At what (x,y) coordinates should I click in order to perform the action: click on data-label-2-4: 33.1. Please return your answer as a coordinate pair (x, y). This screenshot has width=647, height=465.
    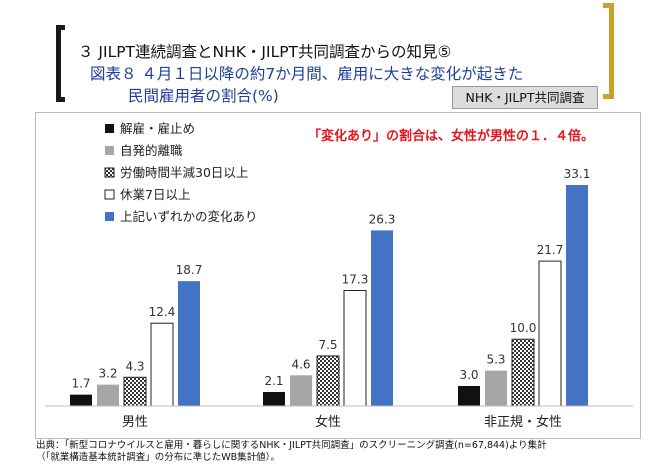
    Looking at the image, I should click on (577, 174).